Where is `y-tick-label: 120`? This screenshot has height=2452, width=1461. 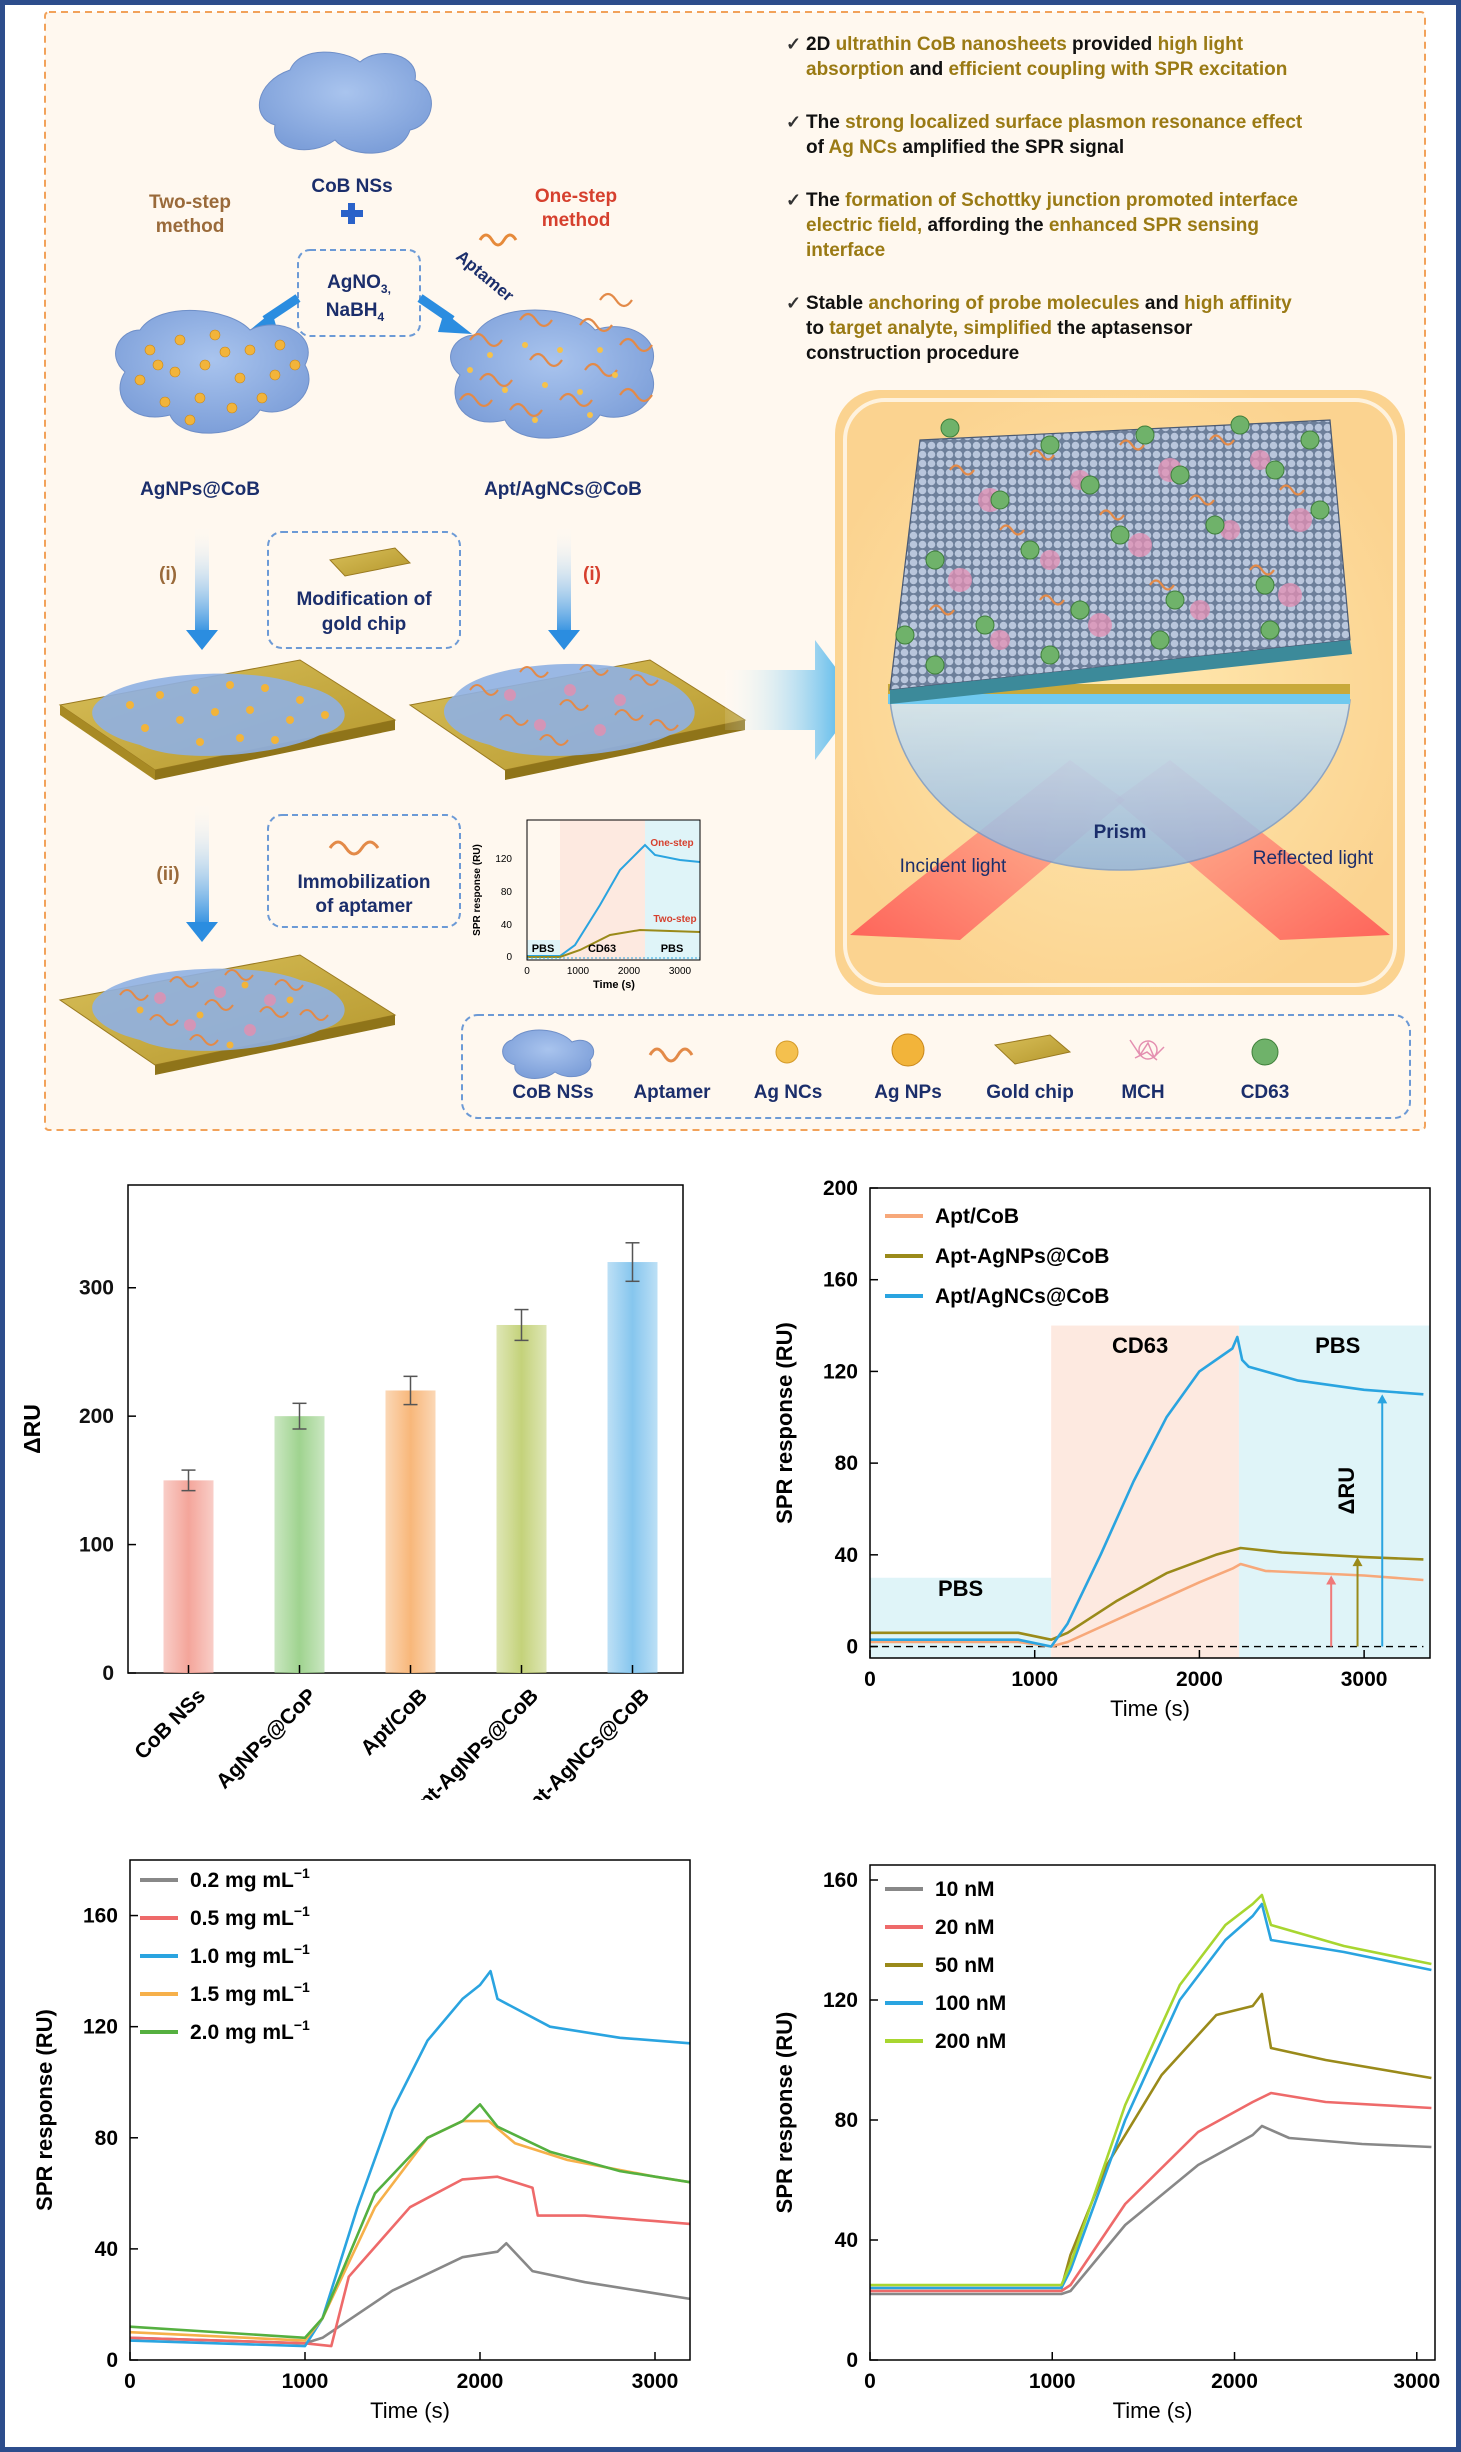
y-tick-label: 120 is located at coordinates (840, 2000).